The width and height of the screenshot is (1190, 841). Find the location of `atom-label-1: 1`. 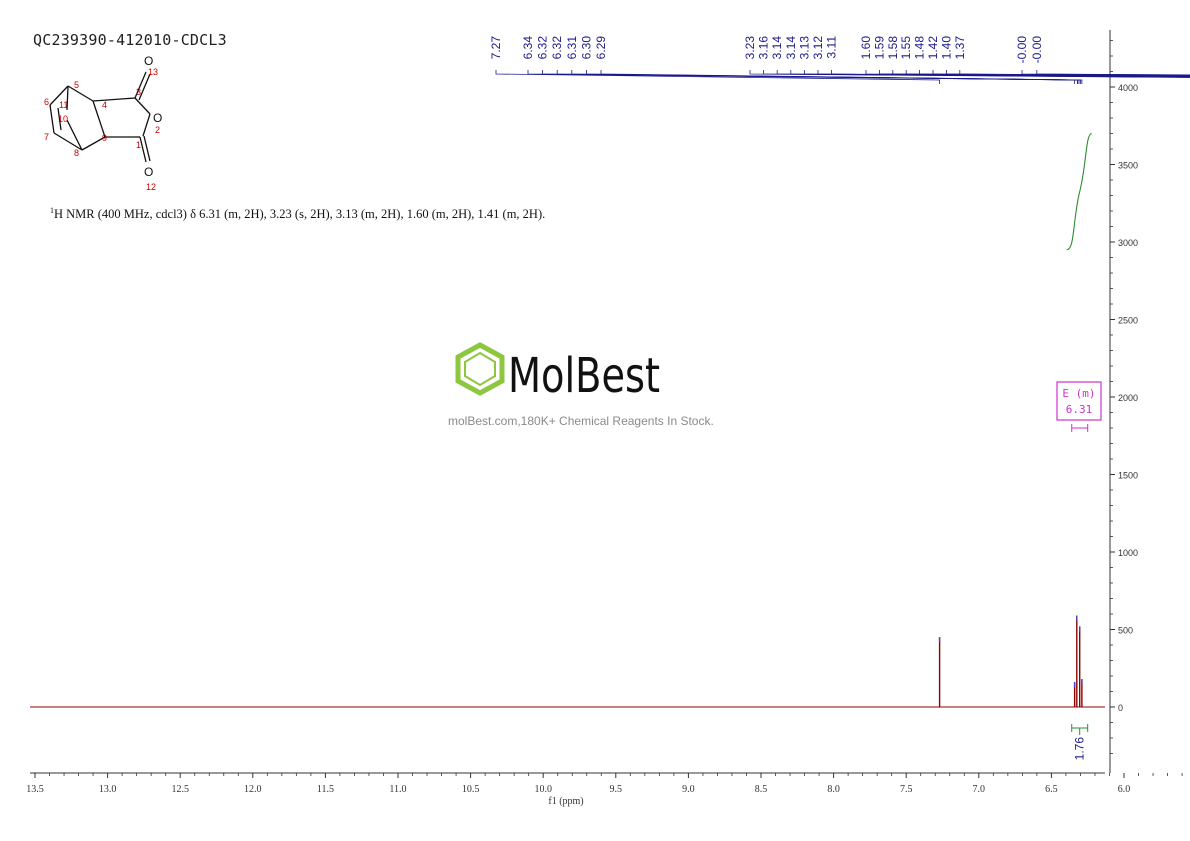

atom-label-1: 1 is located at coordinates (138, 145).